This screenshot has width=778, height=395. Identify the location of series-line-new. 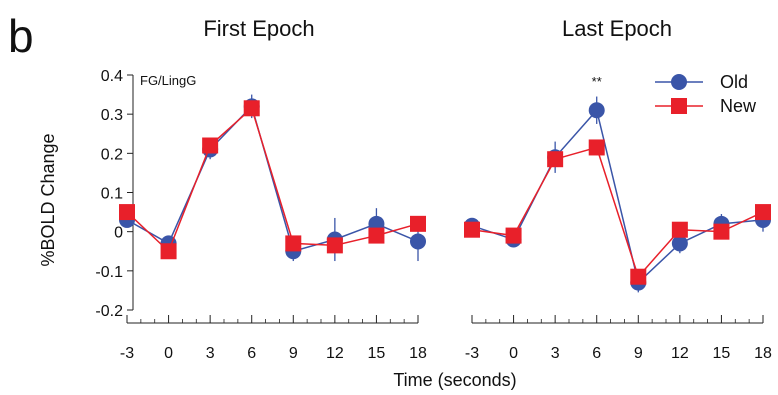
(617, 212).